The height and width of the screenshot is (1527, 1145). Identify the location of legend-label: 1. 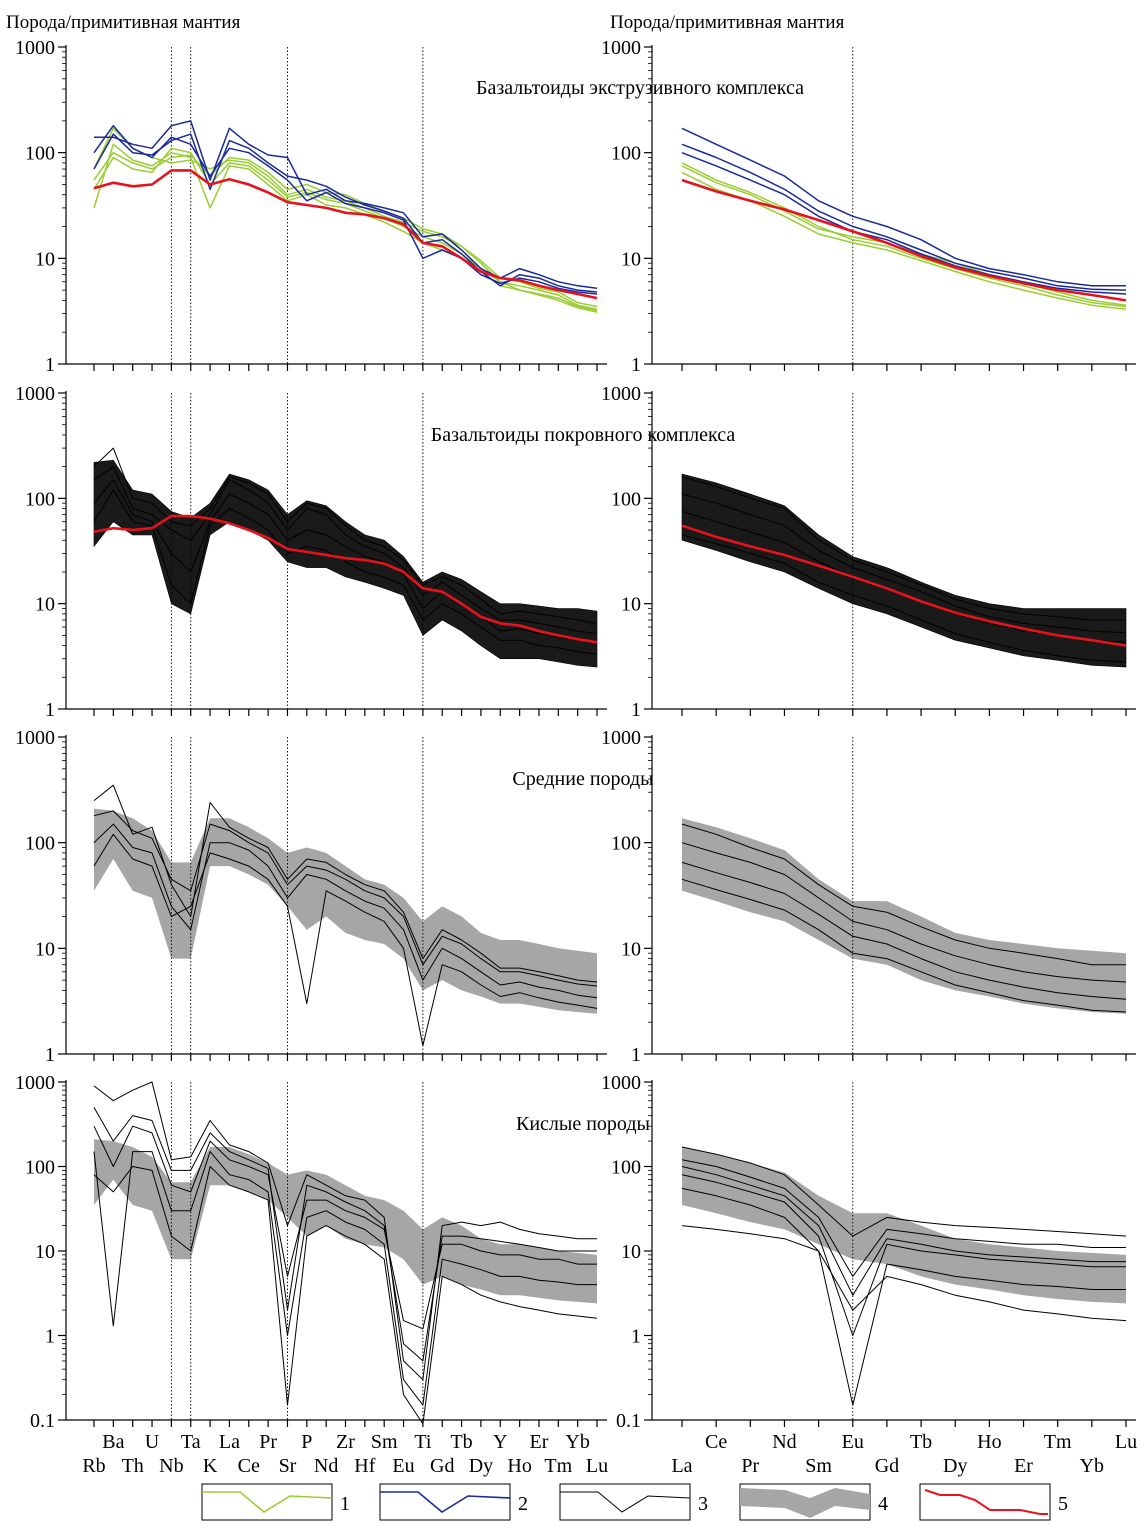
(345, 1504).